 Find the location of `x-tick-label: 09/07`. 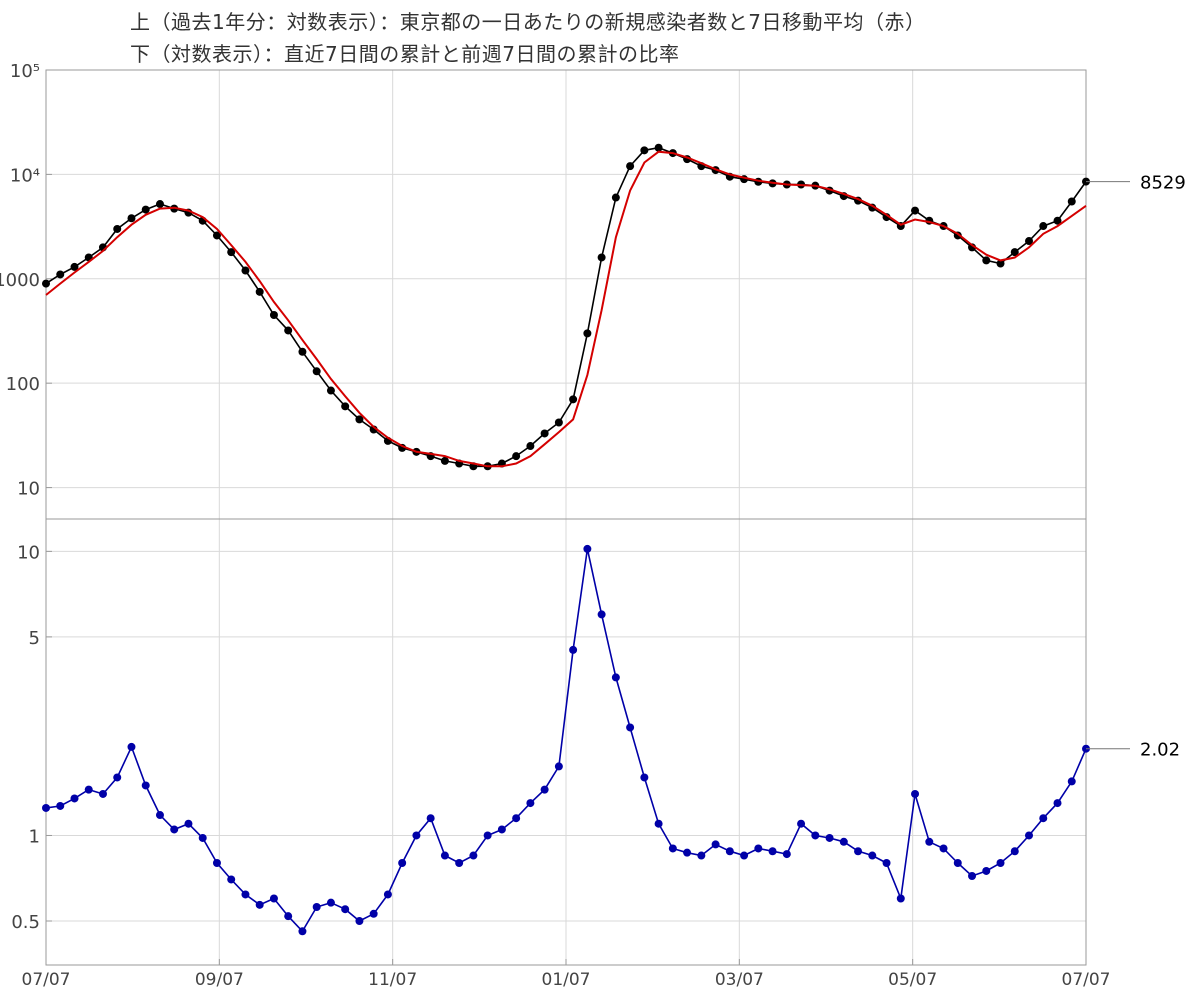

x-tick-label: 09/07 is located at coordinates (219, 980).